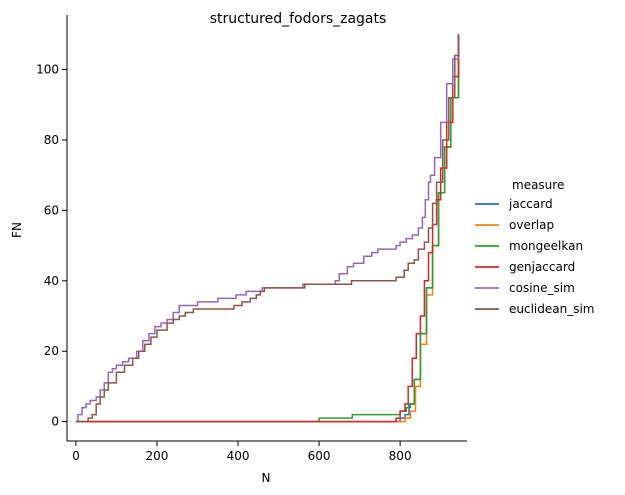 The width and height of the screenshot is (625, 495). Describe the element at coordinates (157, 456) in the screenshot. I see `x-tick-label: 200` at that location.